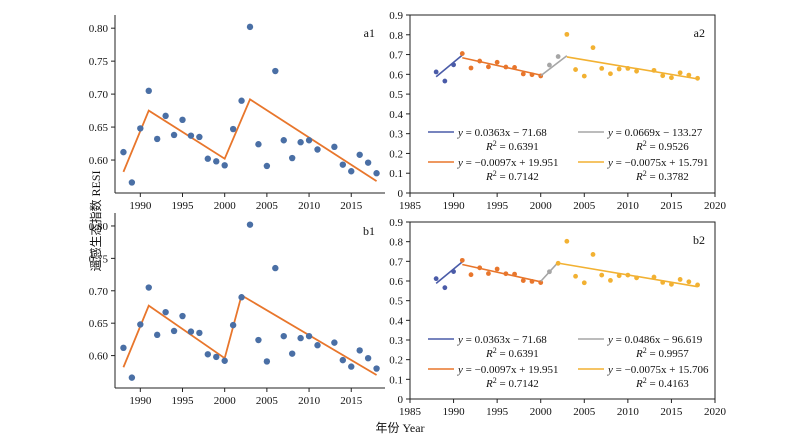  I want to click on y-tick-label: 0.4, so click(396, 321).